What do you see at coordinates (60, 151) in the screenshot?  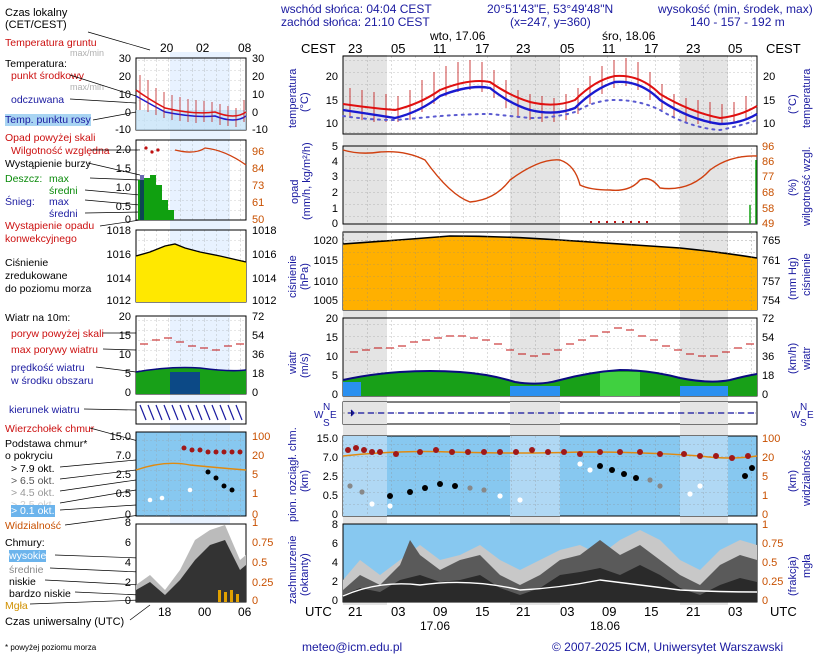 I see `wilgotnosc-label: Wilgotność względna` at bounding box center [60, 151].